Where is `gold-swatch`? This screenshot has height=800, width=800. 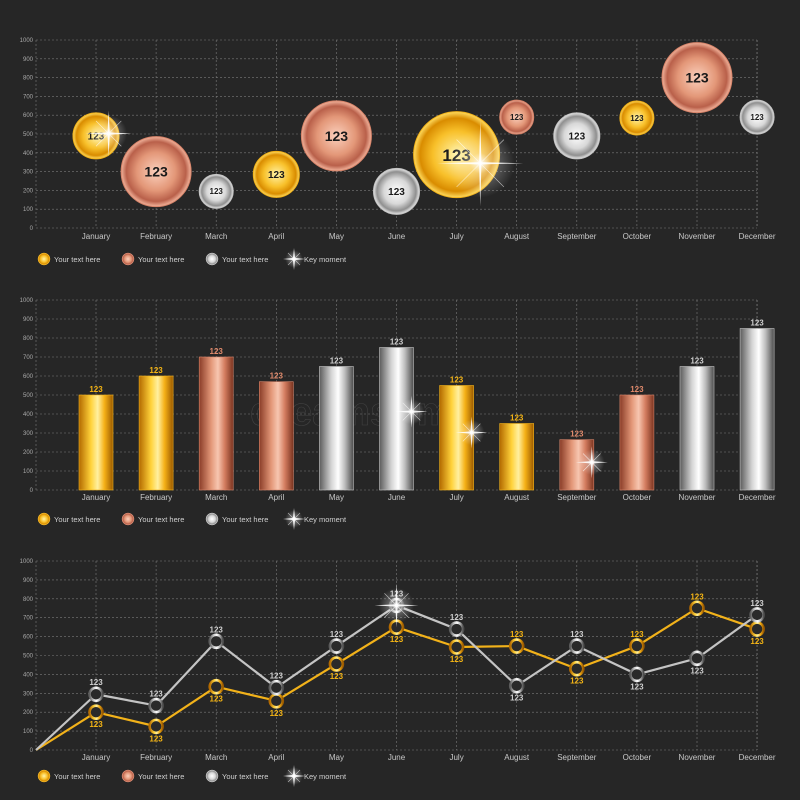 gold-swatch is located at coordinates (44, 259).